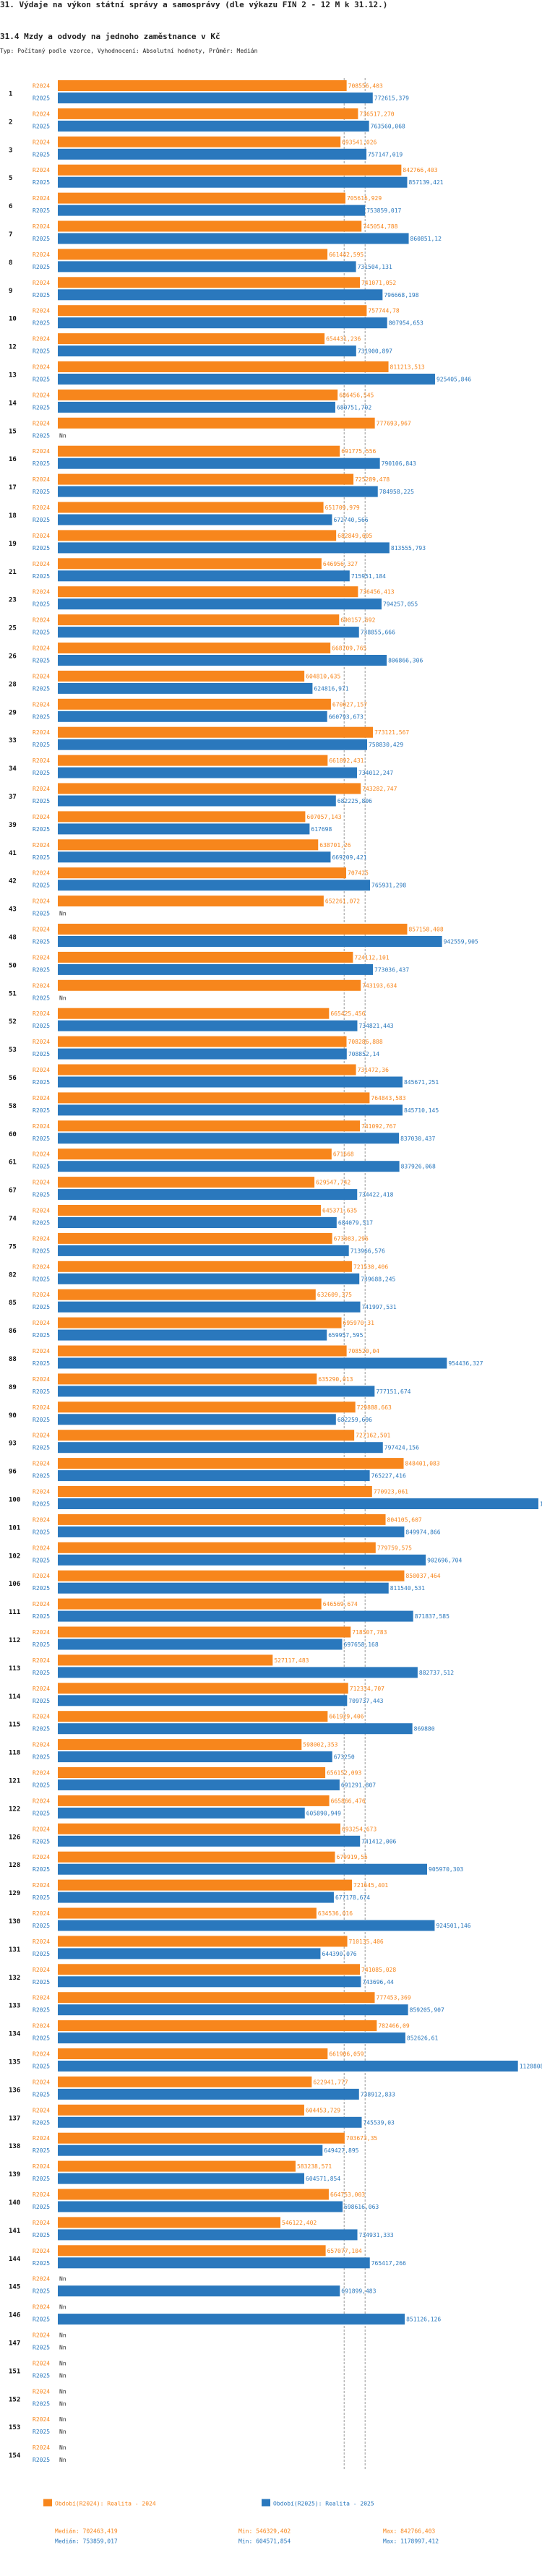  What do you see at coordinates (13, 713) in the screenshot?
I see `category-label: 29` at bounding box center [13, 713].